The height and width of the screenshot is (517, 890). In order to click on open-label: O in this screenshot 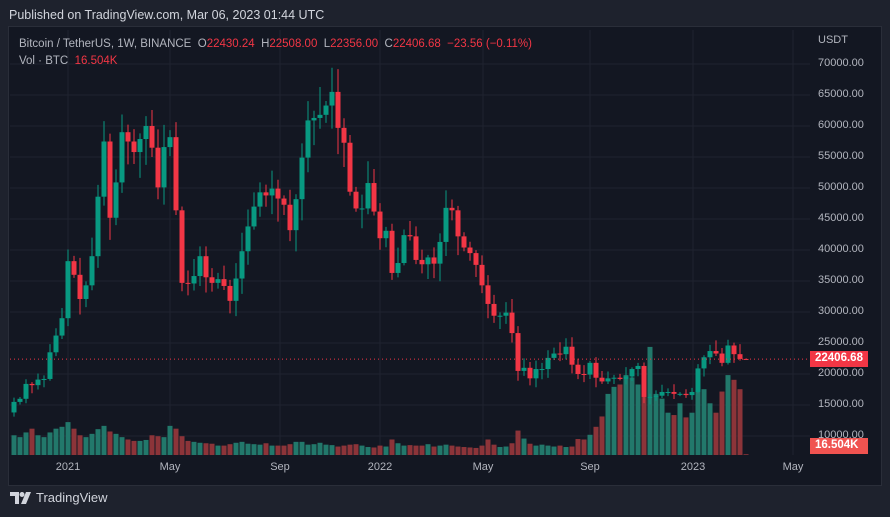, I will do `click(202, 44)`.